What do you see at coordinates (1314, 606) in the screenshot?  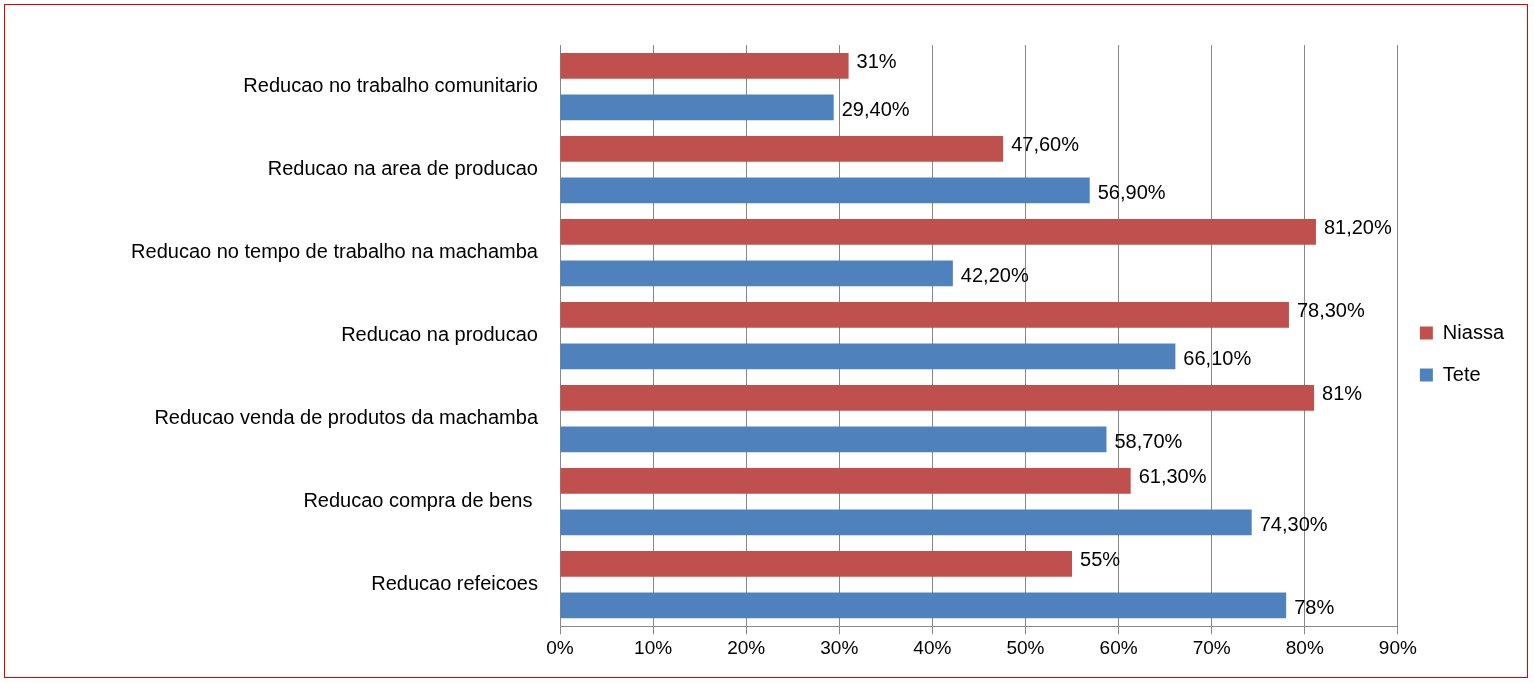 I see `data-label: 78%` at bounding box center [1314, 606].